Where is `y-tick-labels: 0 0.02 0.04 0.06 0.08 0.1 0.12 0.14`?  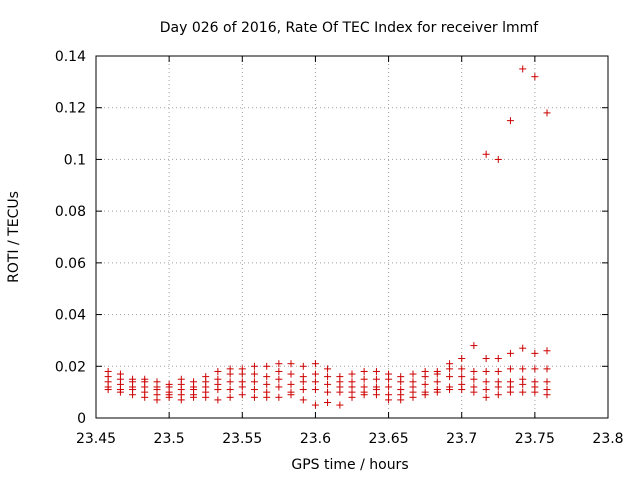
y-tick-labels: 0 0.02 0.04 0.06 0.08 0.1 0.12 0.14 is located at coordinates (70, 238).